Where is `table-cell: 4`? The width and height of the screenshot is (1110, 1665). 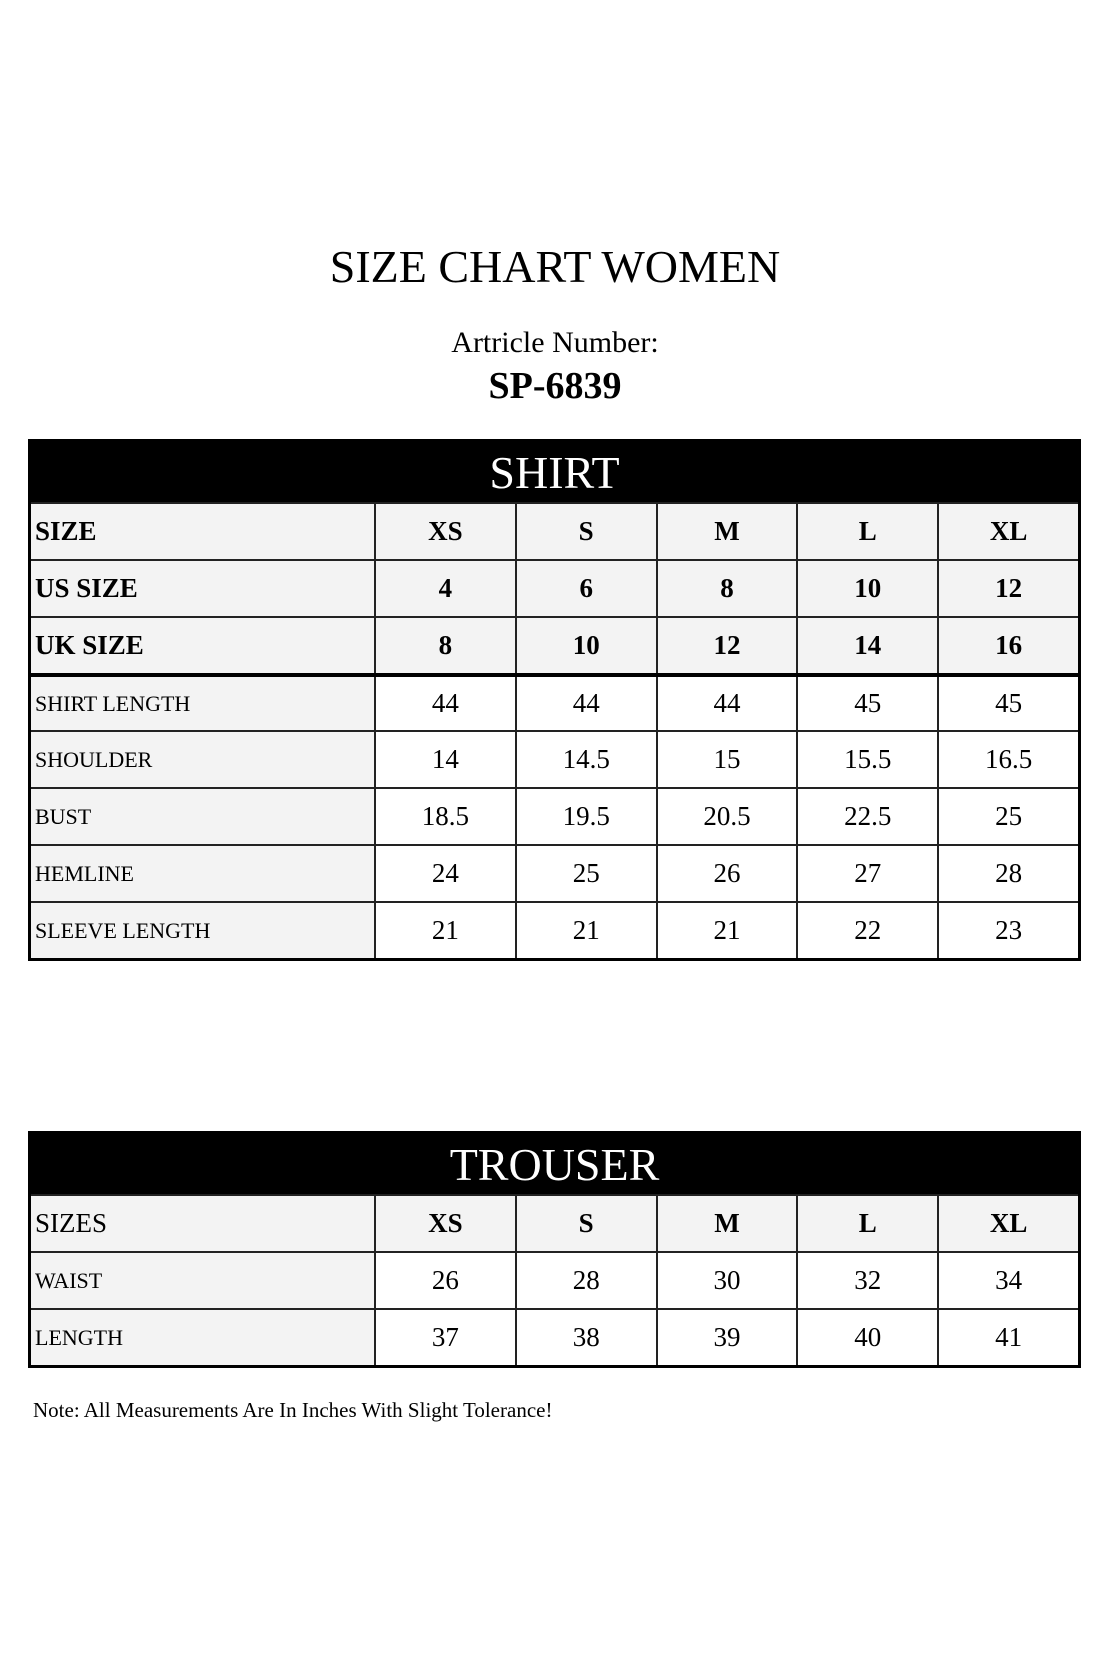
table-cell: 4 is located at coordinates (444, 588).